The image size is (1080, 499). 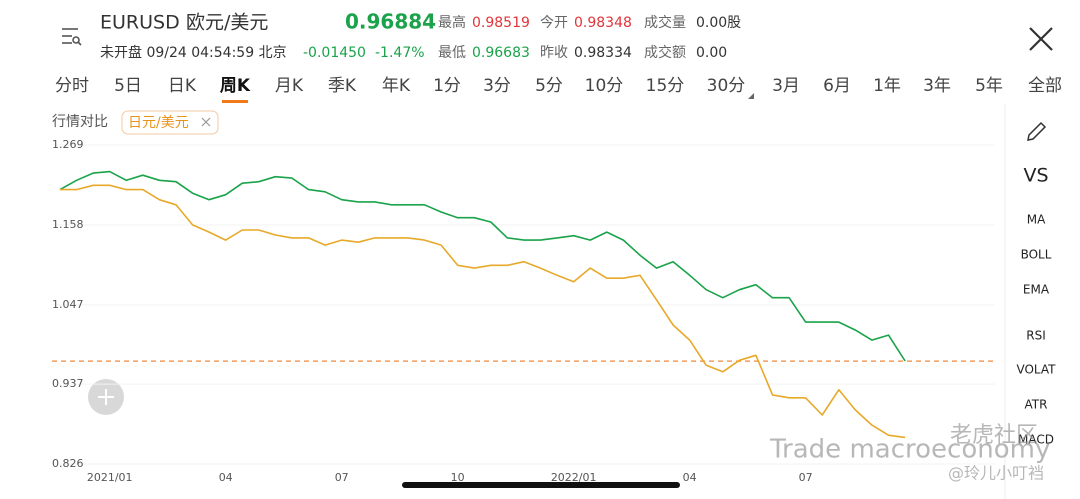 What do you see at coordinates (68, 463) in the screenshot?
I see `y-tick-label: 0.826` at bounding box center [68, 463].